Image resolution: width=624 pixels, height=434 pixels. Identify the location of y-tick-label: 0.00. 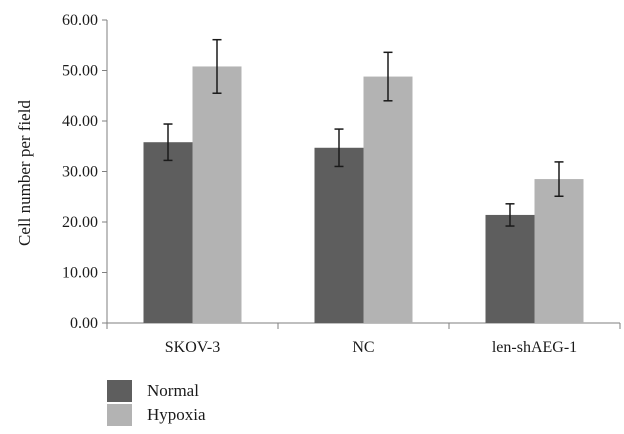
(84, 323).